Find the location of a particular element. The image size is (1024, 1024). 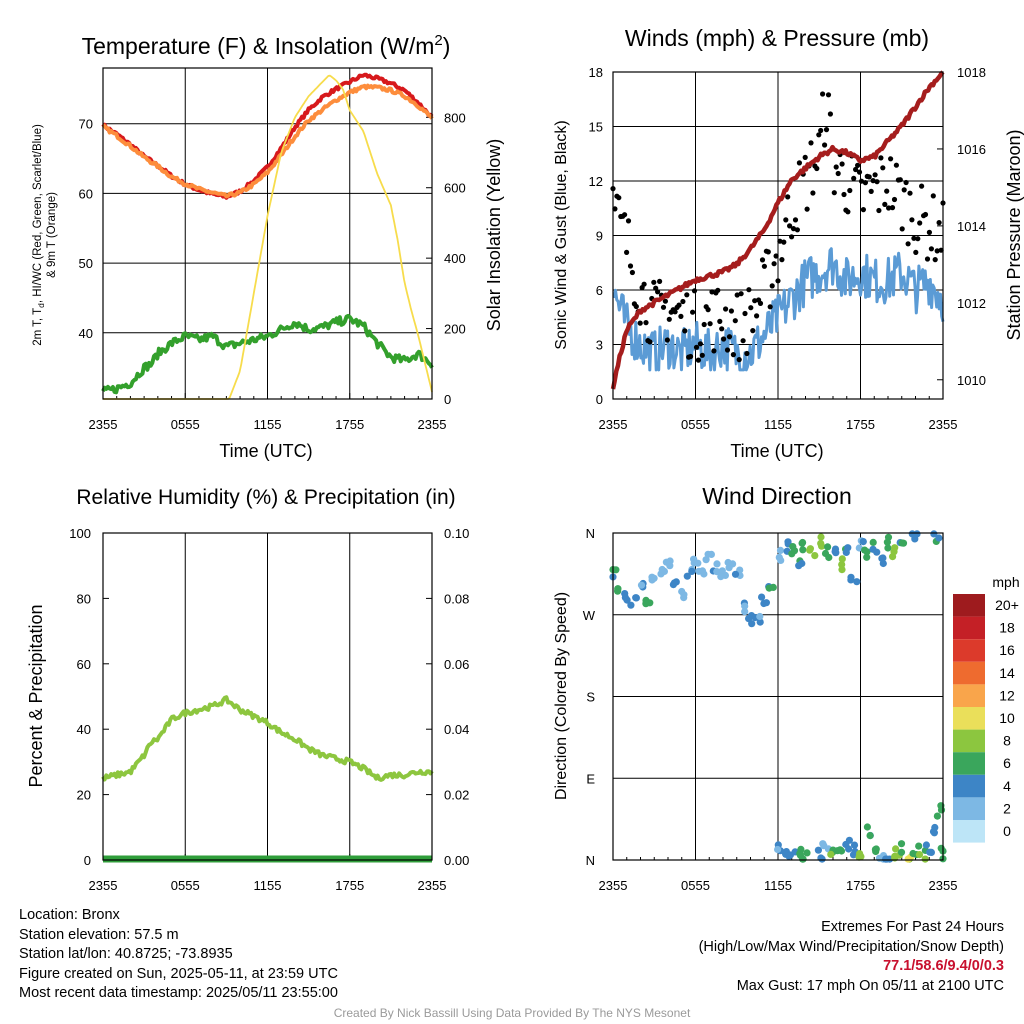

temp-ylabel-line2: & 9m T (Orange) is located at coordinates (52, 235).